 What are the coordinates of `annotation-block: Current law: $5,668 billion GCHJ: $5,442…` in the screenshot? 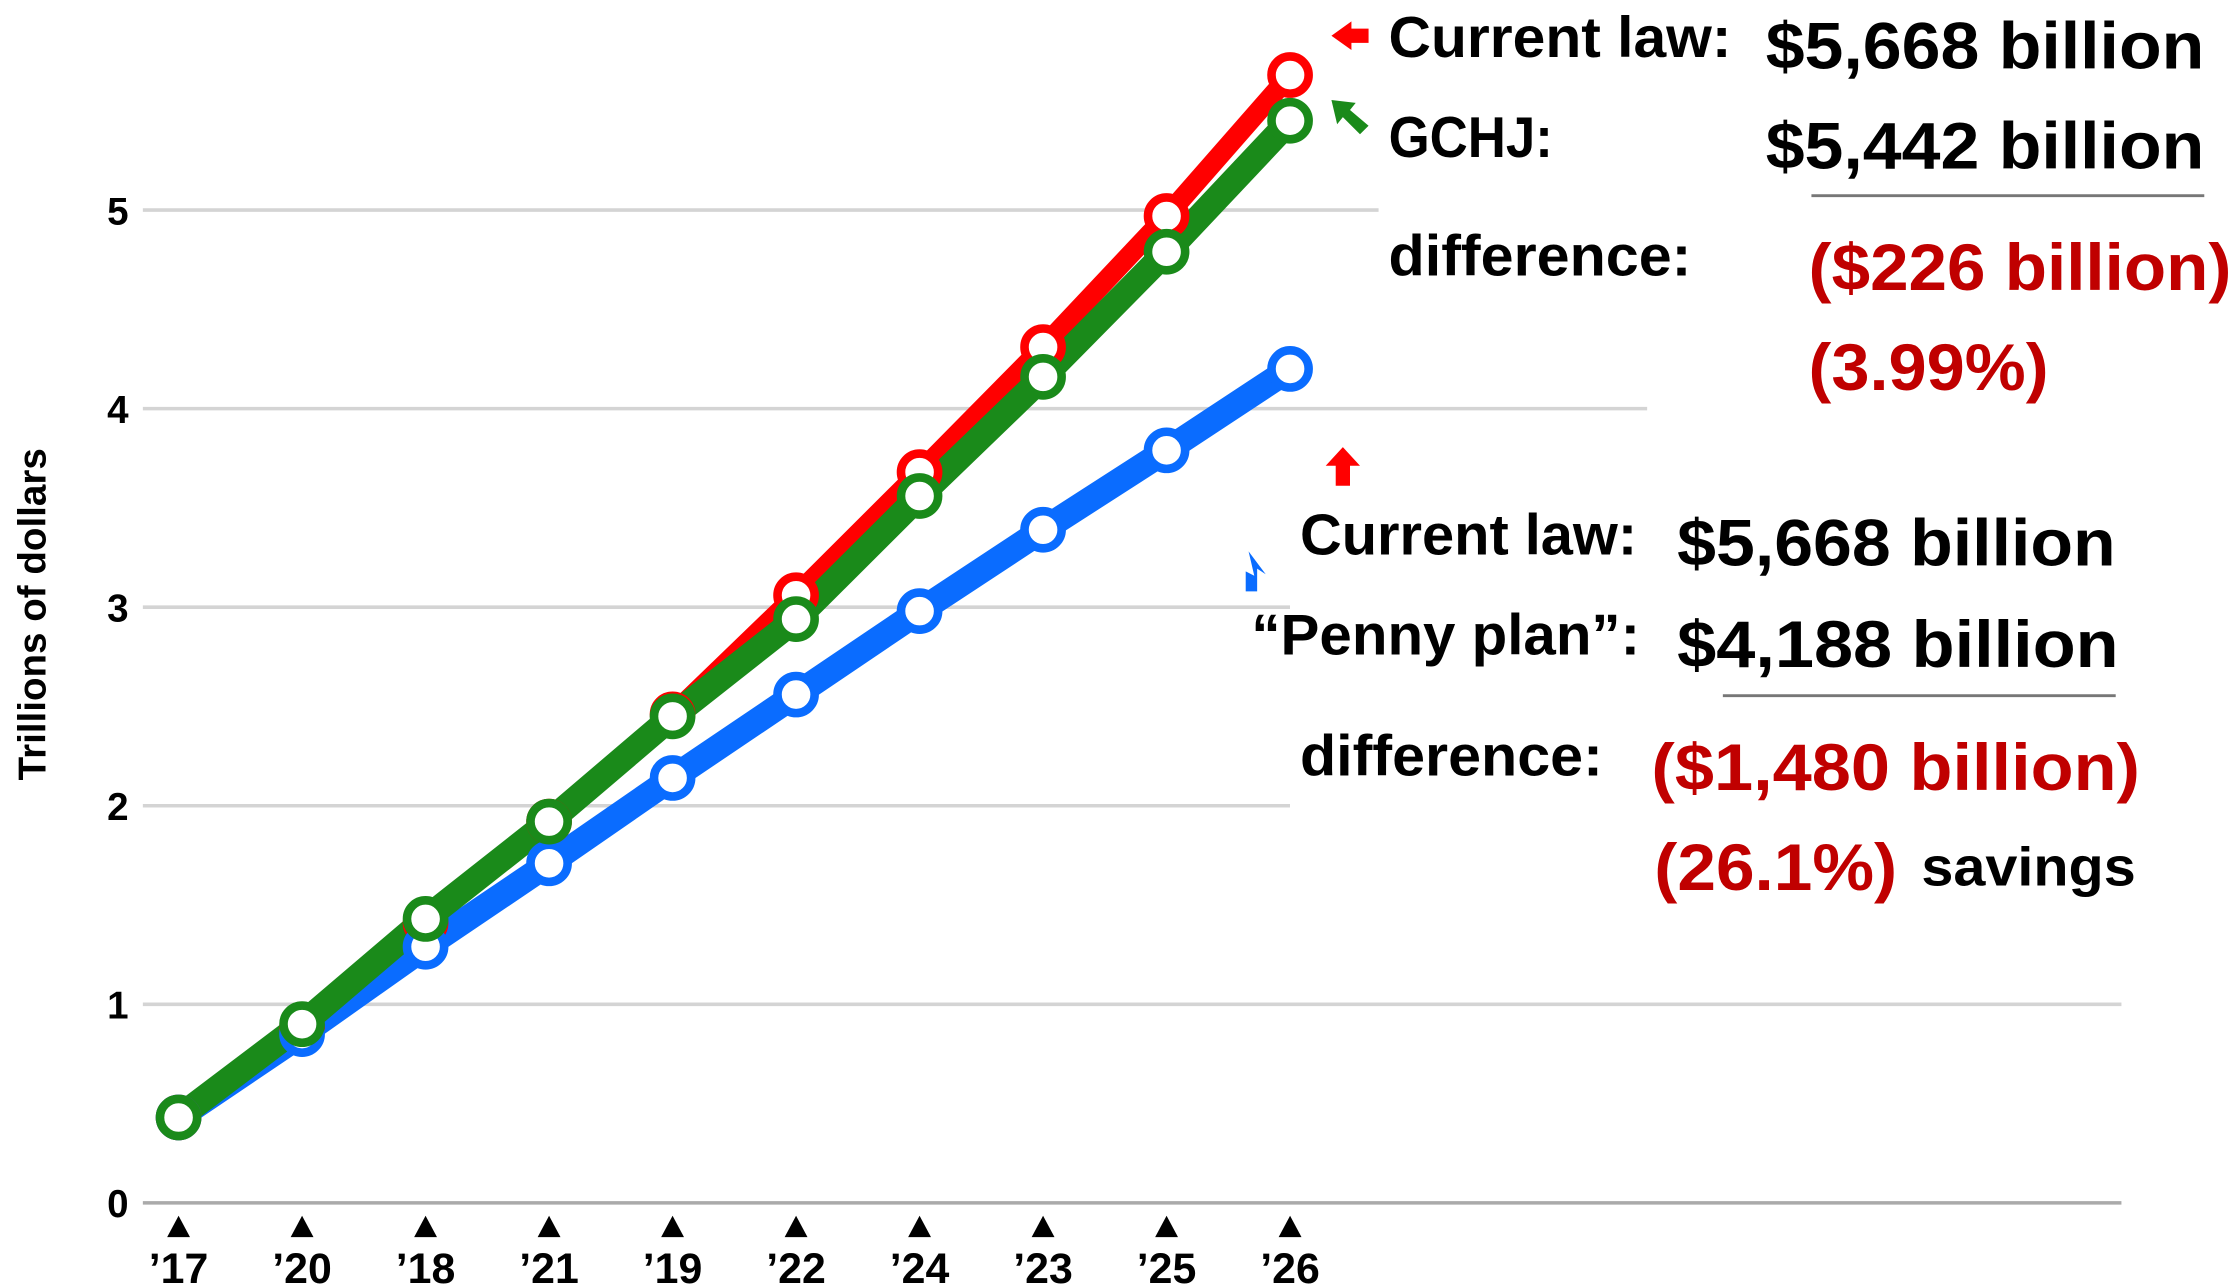 It's located at (1810, 205).